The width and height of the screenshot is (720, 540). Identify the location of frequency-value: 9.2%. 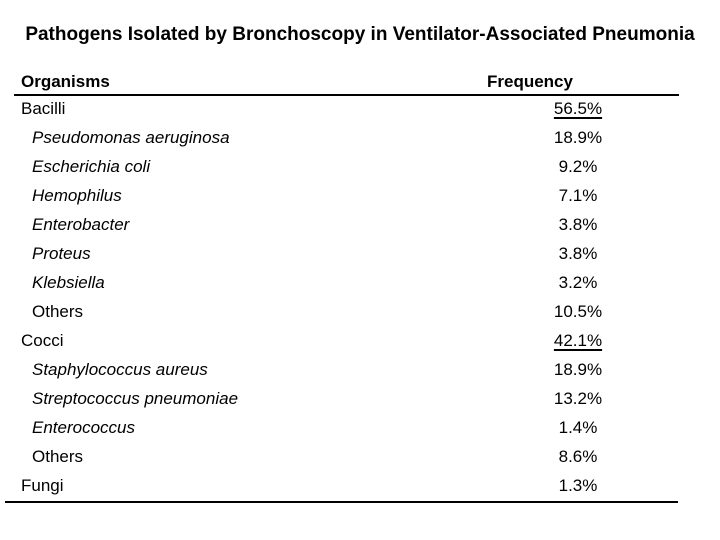
(578, 166).